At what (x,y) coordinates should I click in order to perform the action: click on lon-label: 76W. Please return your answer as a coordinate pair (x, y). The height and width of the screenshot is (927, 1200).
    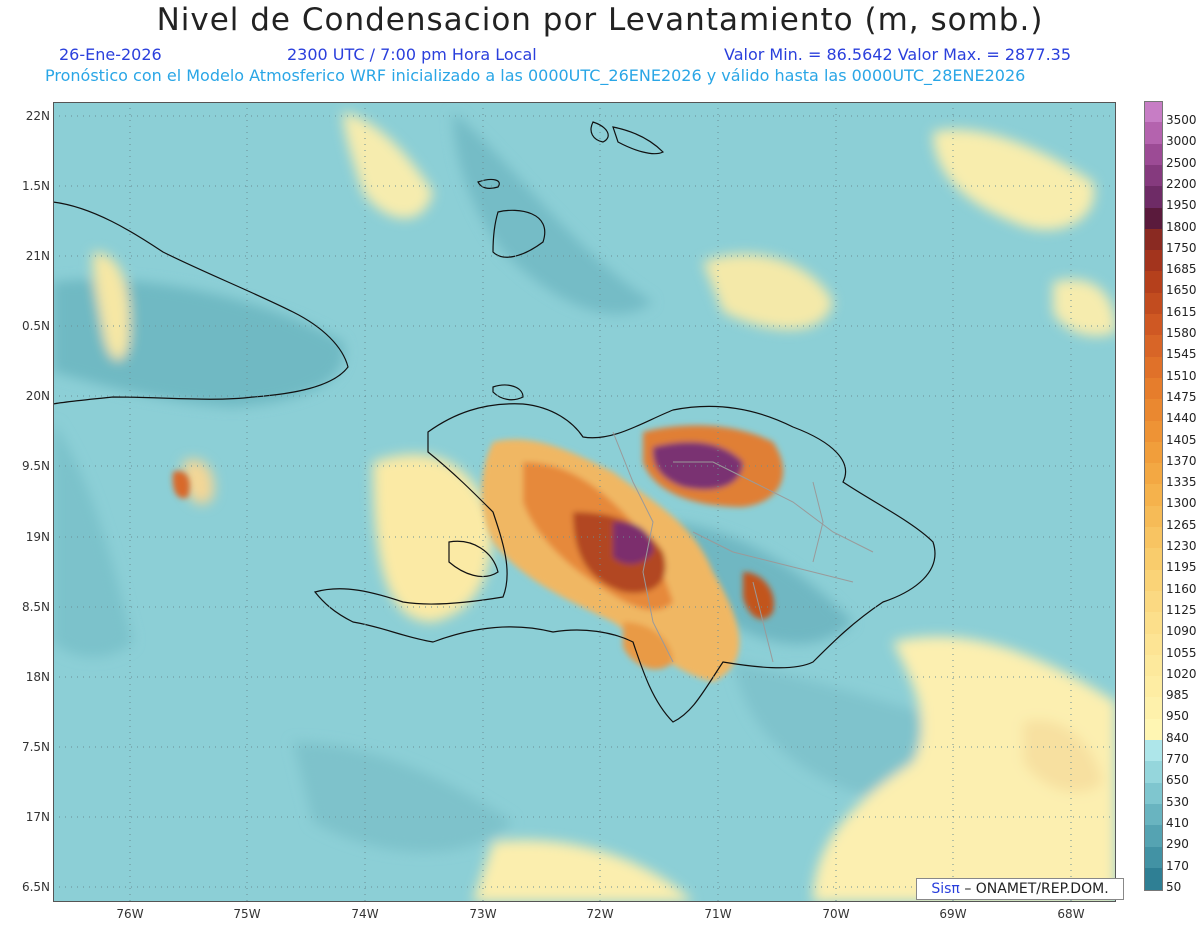
    Looking at the image, I should click on (130, 914).